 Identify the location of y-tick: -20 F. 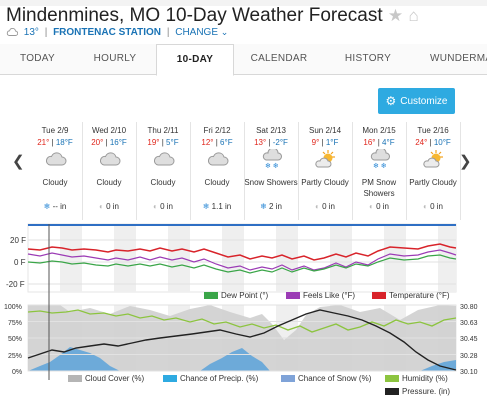
(15, 284).